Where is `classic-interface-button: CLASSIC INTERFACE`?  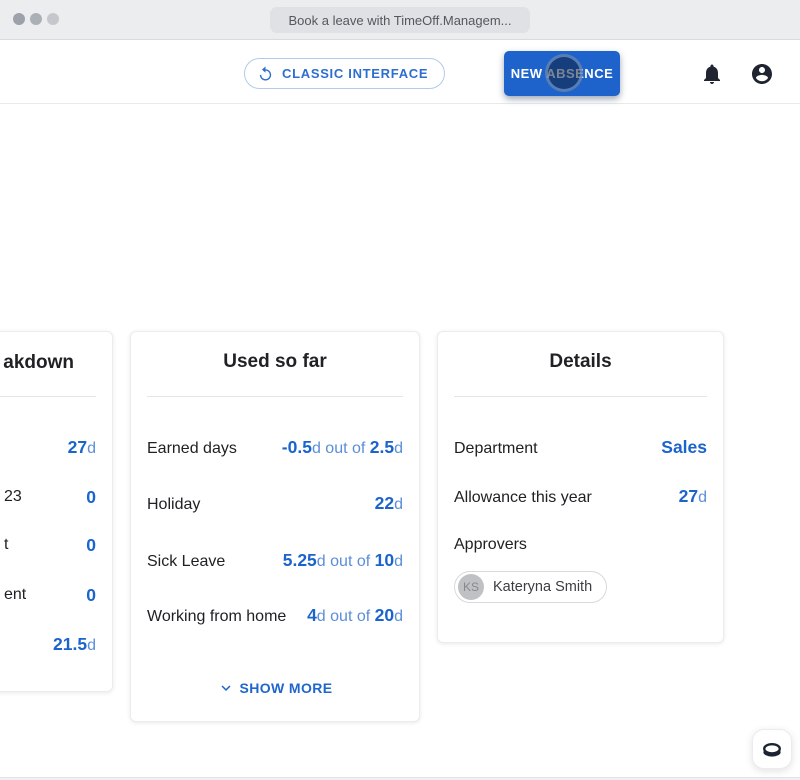
classic-interface-button: CLASSIC INTERFACE is located at coordinates (345, 73).